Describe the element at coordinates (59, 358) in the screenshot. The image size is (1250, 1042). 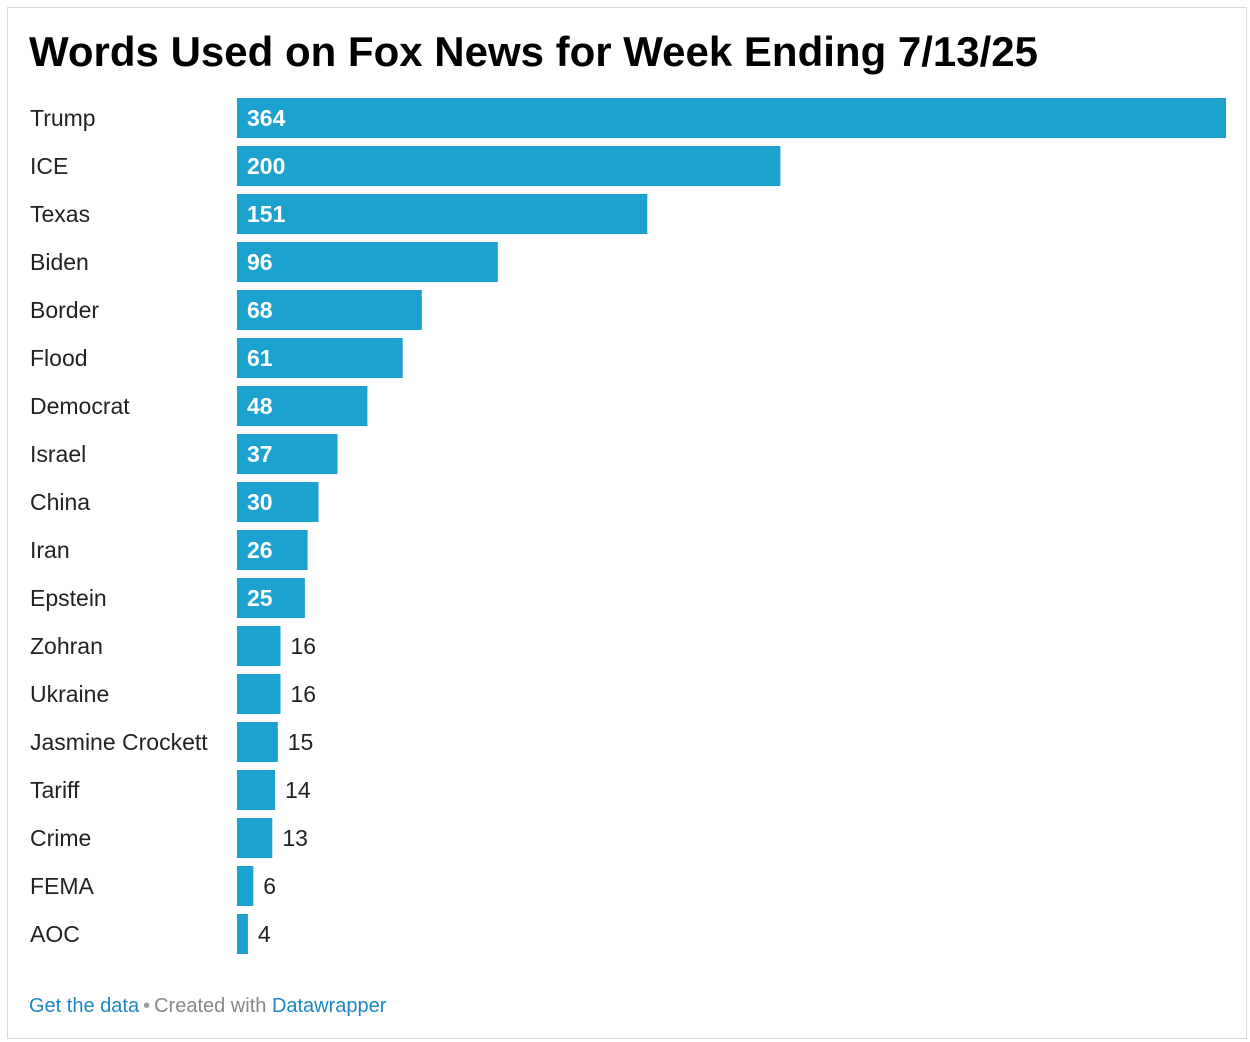
I see `category-label: Flood` at that location.